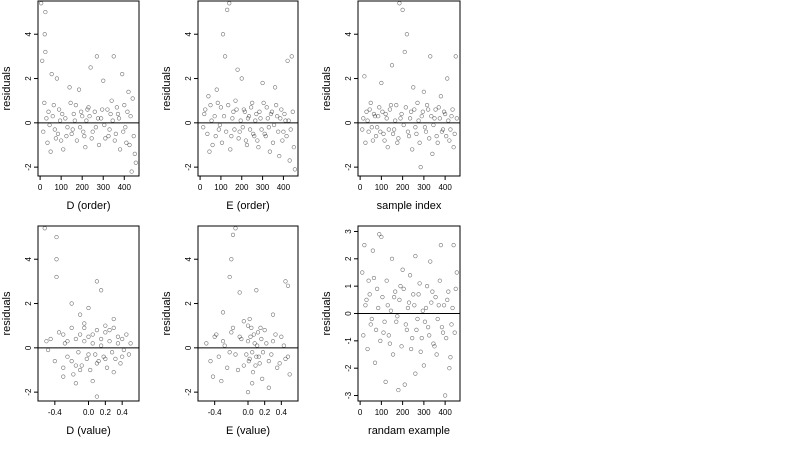 Image resolution: width=800 pixels, height=450 pixels. Describe the element at coordinates (188, 33) in the screenshot. I see `y-tick-label: 4` at that location.